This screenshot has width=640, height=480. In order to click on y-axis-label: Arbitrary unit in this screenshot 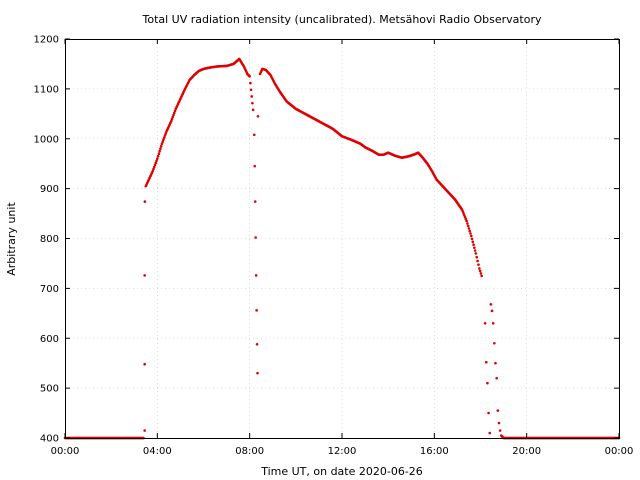, I will do `click(11, 239)`.